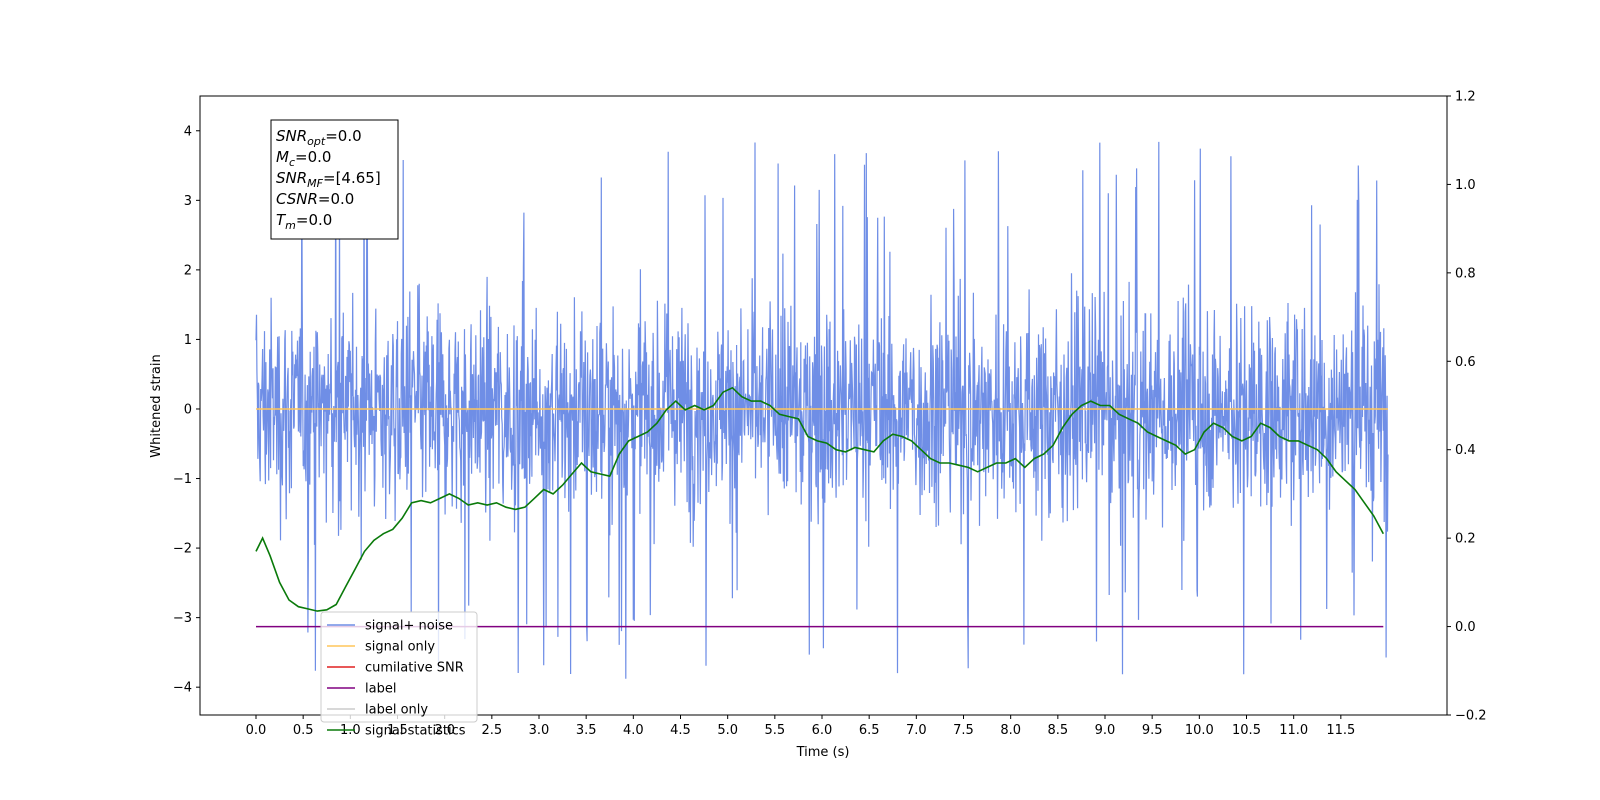  I want to click on x-tick-label: 10.0, so click(1199, 730).